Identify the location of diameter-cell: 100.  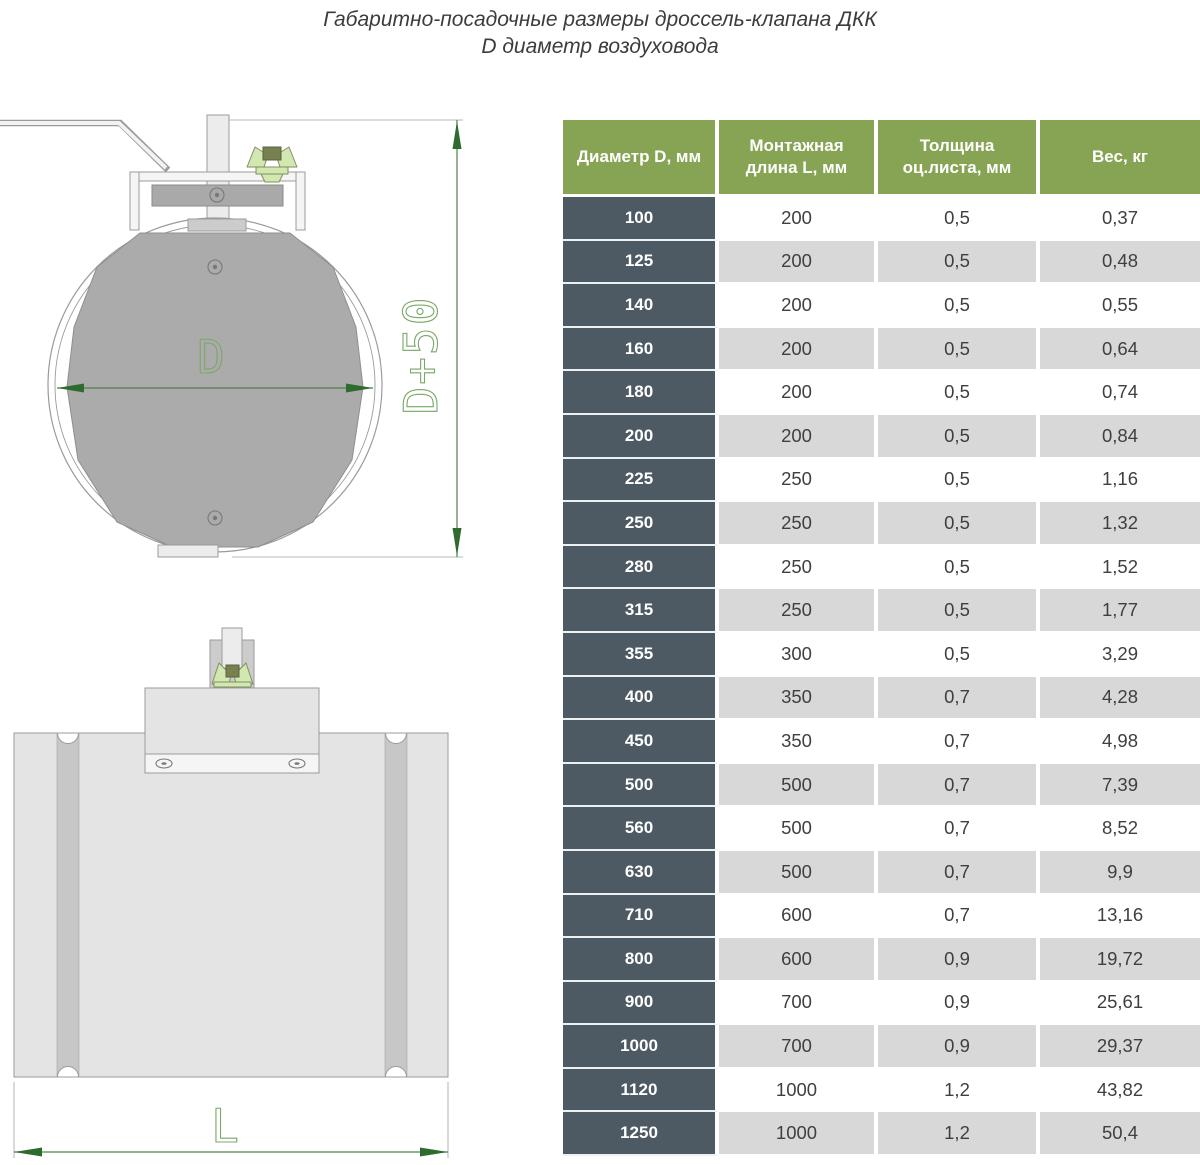
(641, 219).